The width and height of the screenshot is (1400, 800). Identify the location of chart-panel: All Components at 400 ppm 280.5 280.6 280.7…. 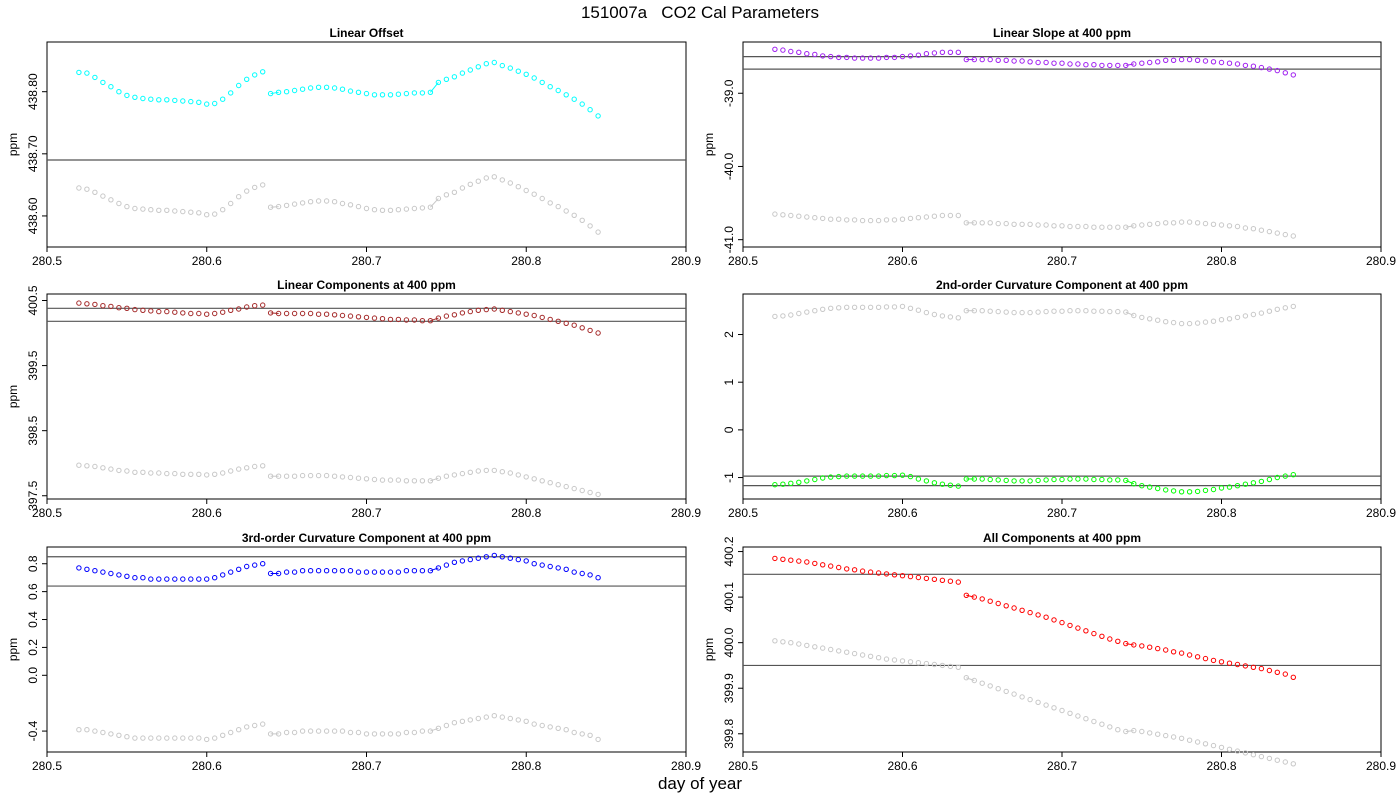
(1049, 652).